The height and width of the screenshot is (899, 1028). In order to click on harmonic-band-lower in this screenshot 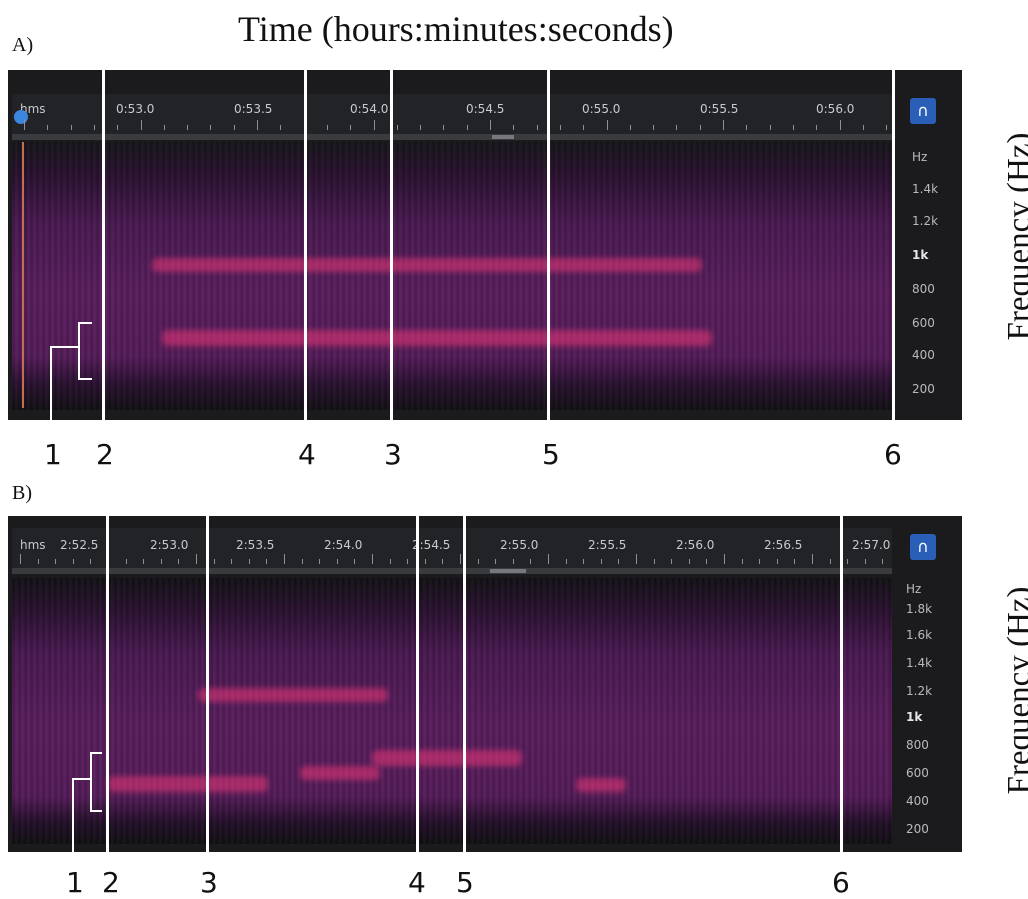, I will do `click(437, 338)`.